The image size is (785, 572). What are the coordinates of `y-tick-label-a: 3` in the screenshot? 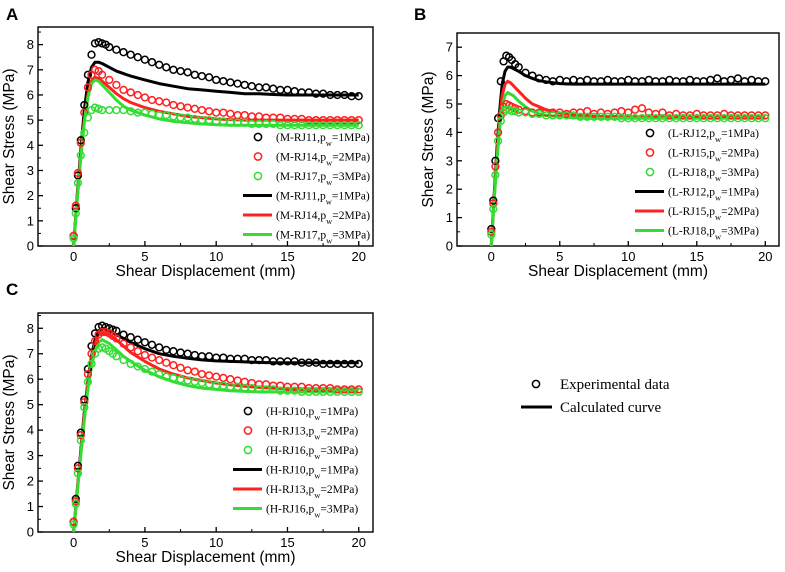 It's located at (30, 170).